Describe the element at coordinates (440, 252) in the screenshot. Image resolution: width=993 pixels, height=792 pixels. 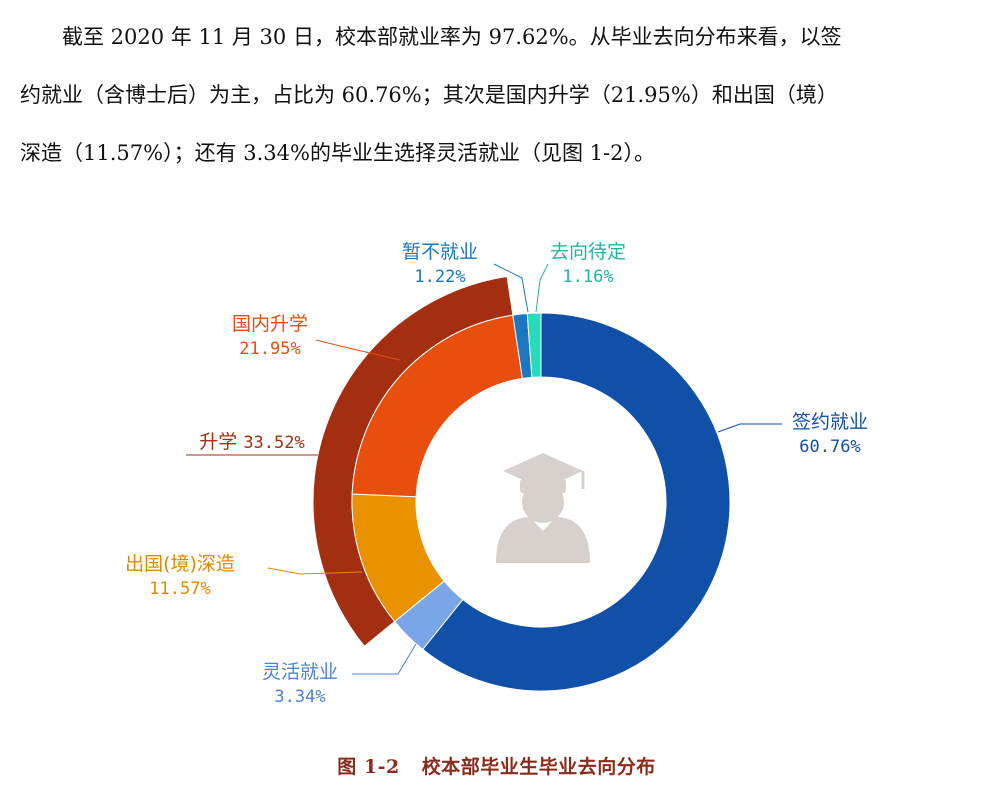
I see `slice-label-name-4: 暂不就业` at that location.